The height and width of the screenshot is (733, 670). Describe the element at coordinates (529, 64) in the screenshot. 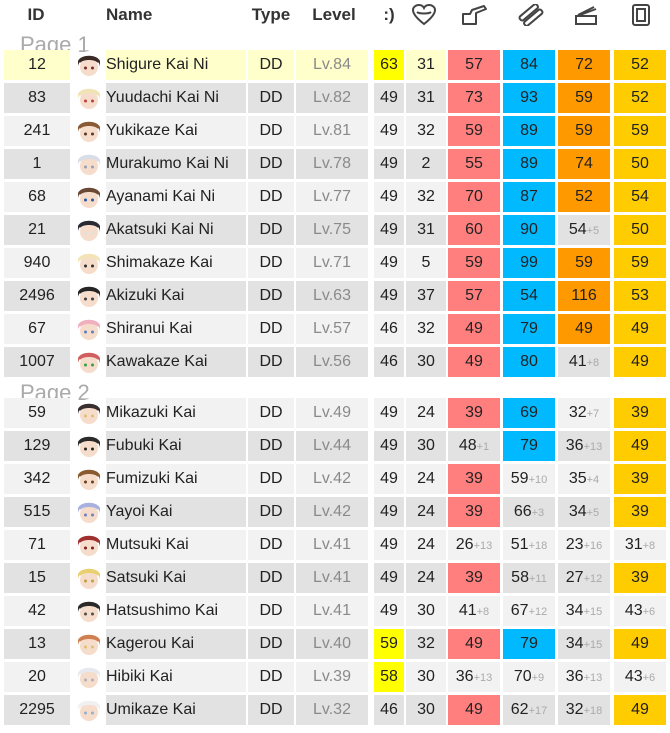

I see `stat-value: 84` at that location.